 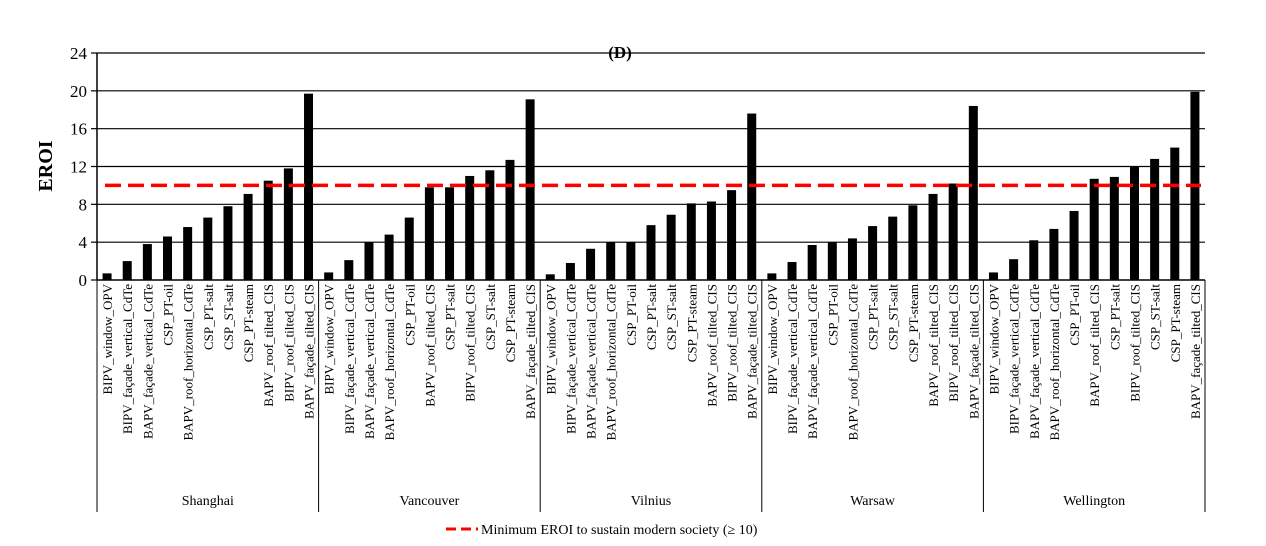 I want to click on group-label: Warsaw, so click(x=873, y=501).